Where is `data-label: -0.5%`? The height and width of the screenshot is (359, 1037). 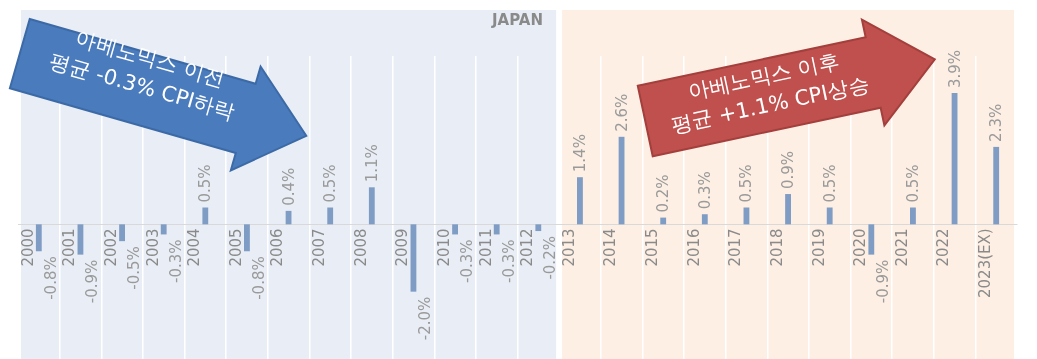
data-label: -0.5% is located at coordinates (134, 268).